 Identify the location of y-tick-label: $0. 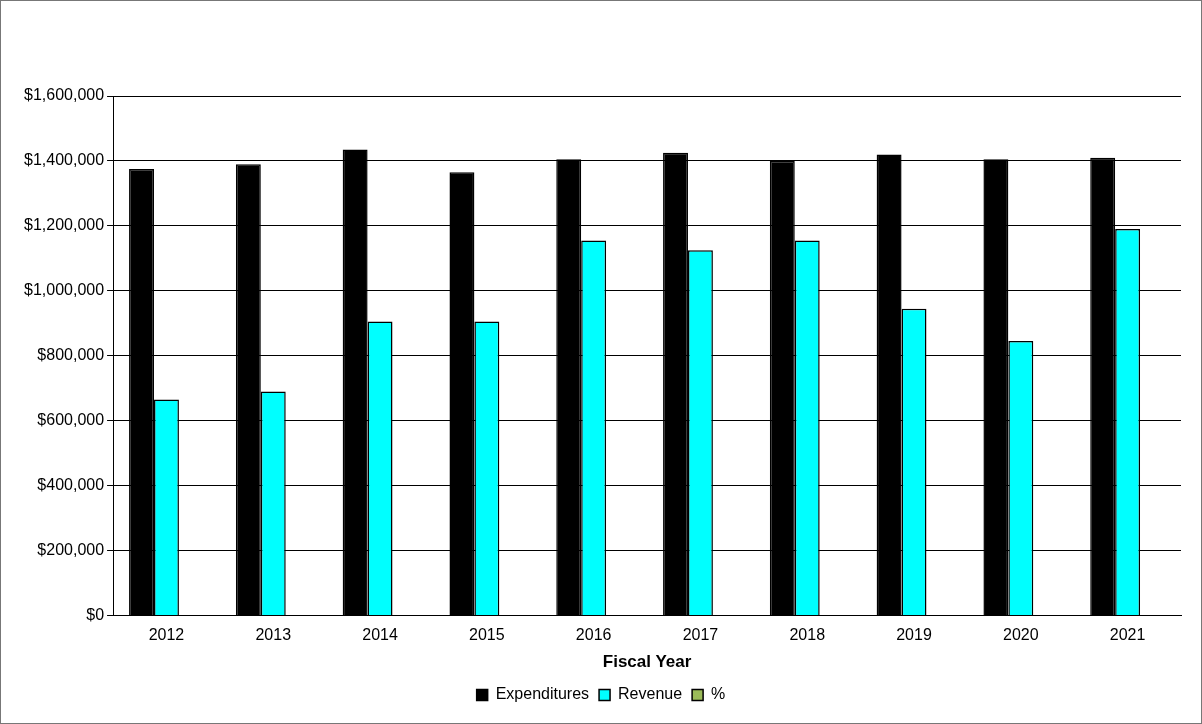
(95, 614).